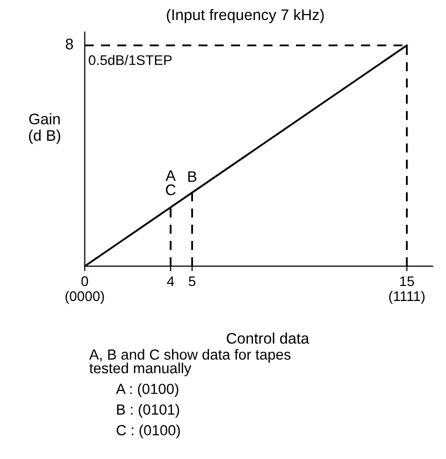 This screenshot has height=459, width=446. I want to click on annotation: B, so click(192, 176).